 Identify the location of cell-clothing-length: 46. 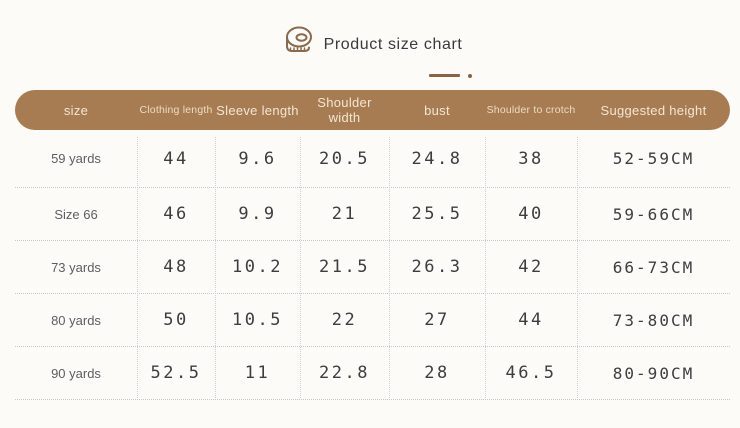
(176, 214).